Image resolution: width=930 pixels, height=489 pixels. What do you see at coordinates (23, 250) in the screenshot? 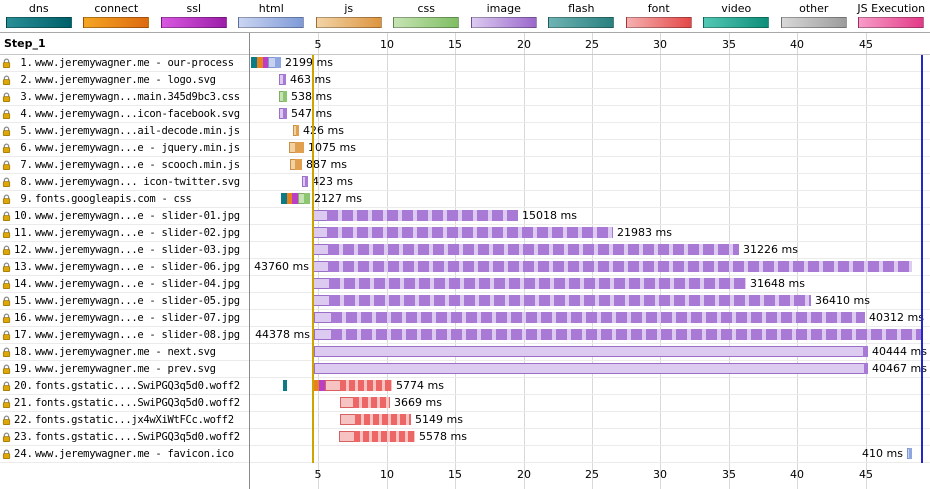
I see `request-number: 12.` at bounding box center [23, 250].